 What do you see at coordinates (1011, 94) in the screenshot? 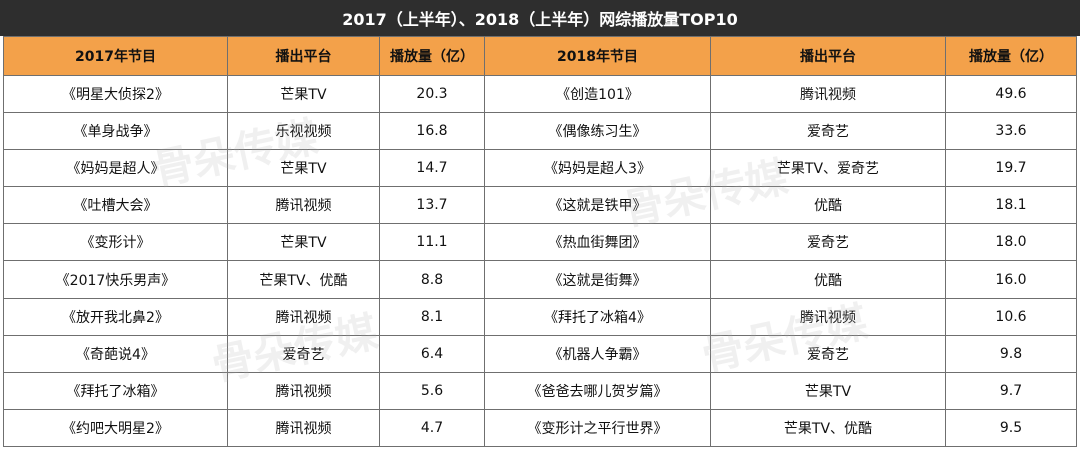
I see `views-2018-cell: 49.6` at bounding box center [1011, 94].